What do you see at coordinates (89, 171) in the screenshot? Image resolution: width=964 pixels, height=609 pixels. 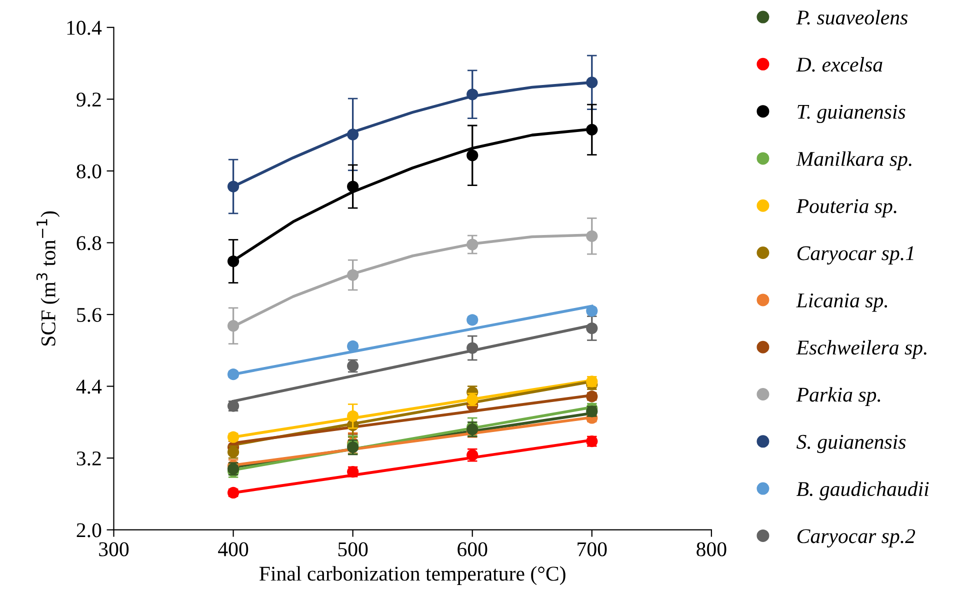 I see `y-tick-label: 8.0` at bounding box center [89, 171].